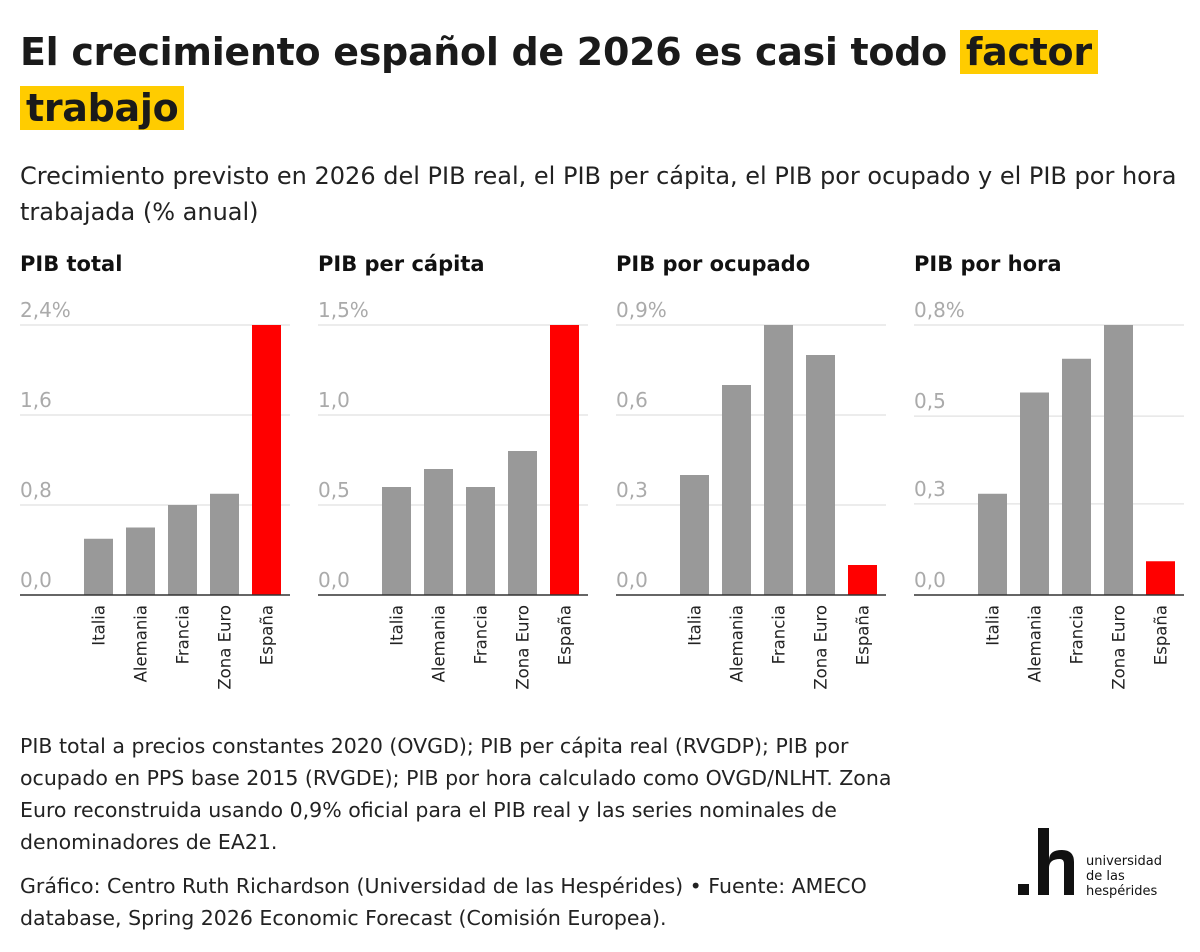 This screenshot has width=1200, height=952. I want to click on y-tick-label: 0,9%, so click(641, 310).